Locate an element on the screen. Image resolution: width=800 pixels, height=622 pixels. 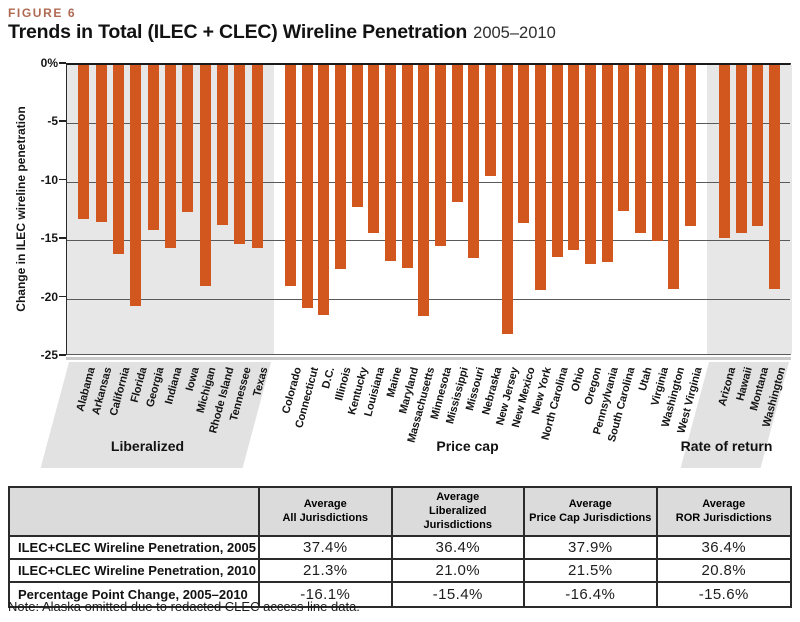
y-tick-label-5: -5 is located at coordinates (52, 121).